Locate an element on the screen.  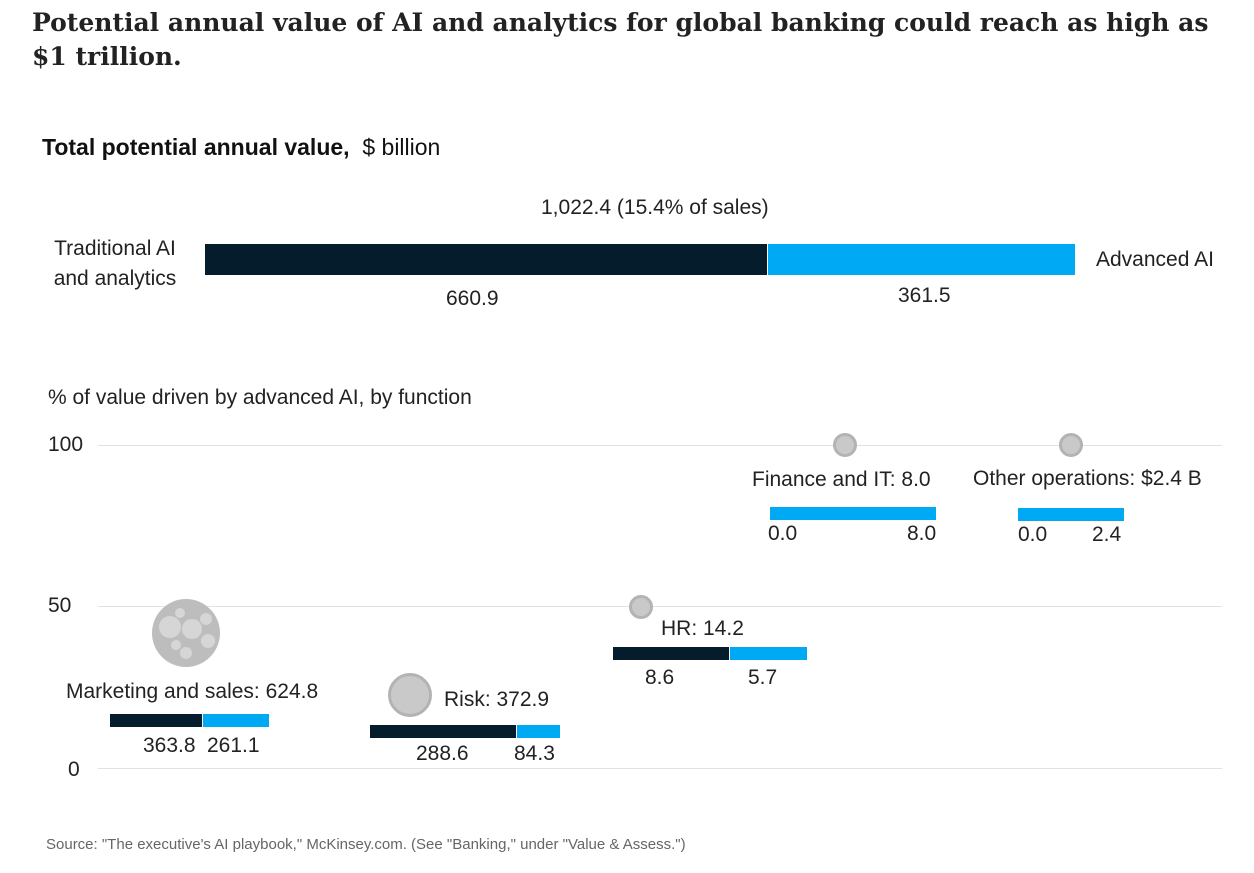
series-label-traditional: Traditional AI and analytics is located at coordinates (115, 263).